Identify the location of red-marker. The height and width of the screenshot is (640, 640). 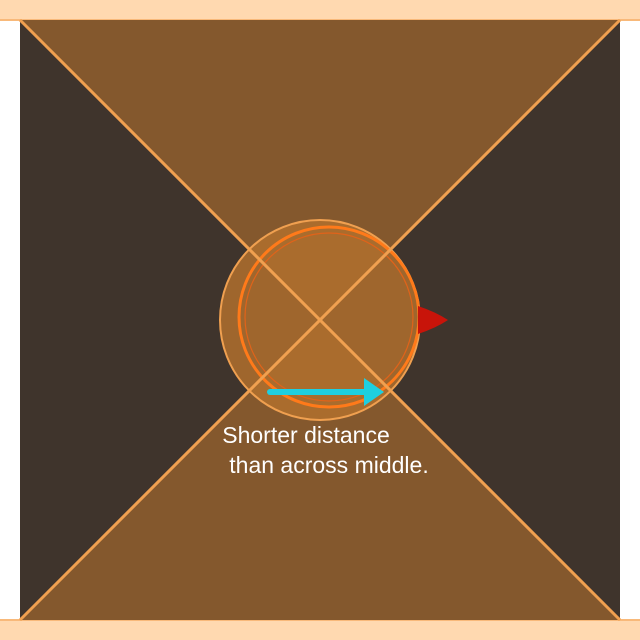
(433, 320).